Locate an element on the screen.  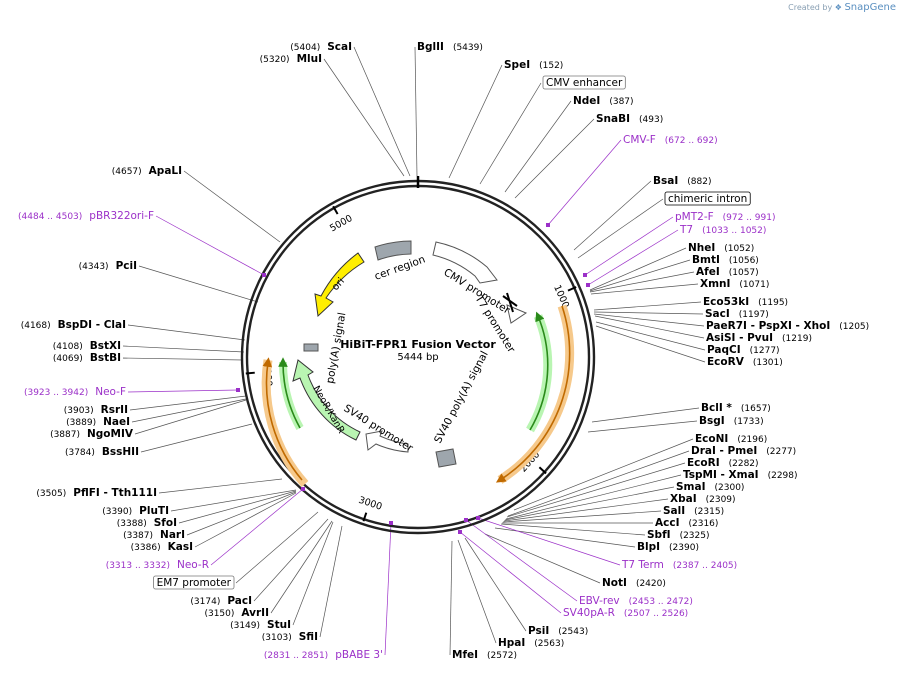
site-label: (672 .. 692) CMV-F is located at coordinates (670, 140).